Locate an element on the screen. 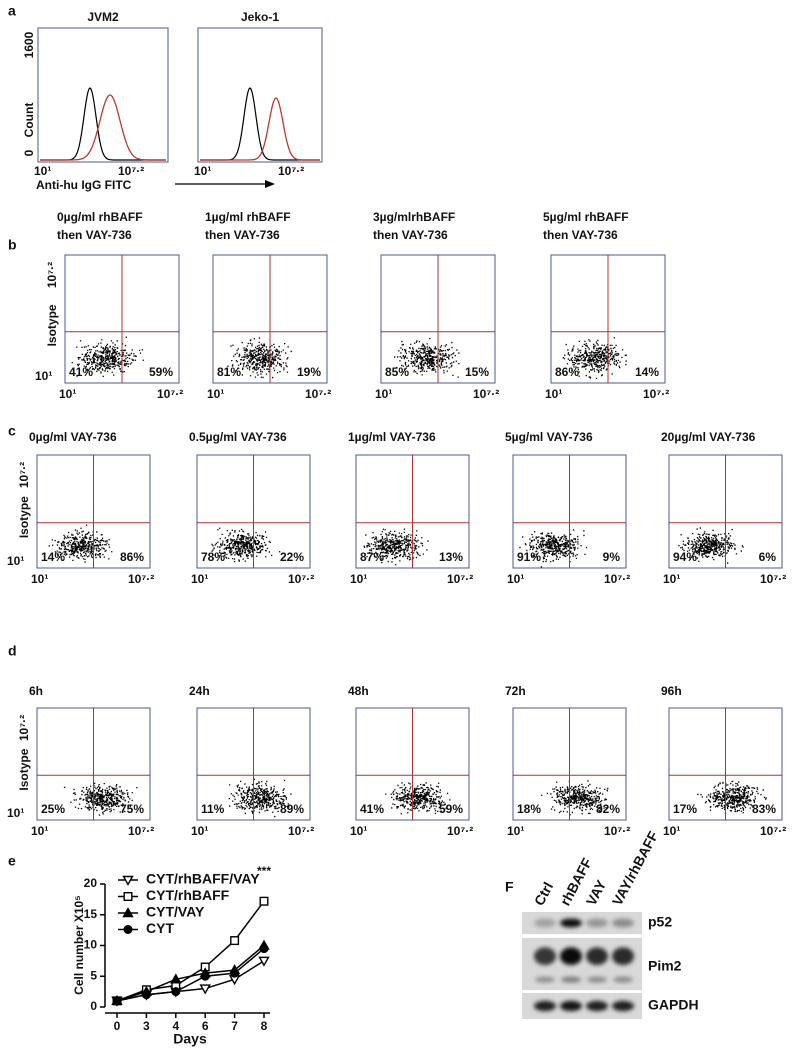 The height and width of the screenshot is (1050, 800). y-tick-label: 0 is located at coordinates (93, 1006).